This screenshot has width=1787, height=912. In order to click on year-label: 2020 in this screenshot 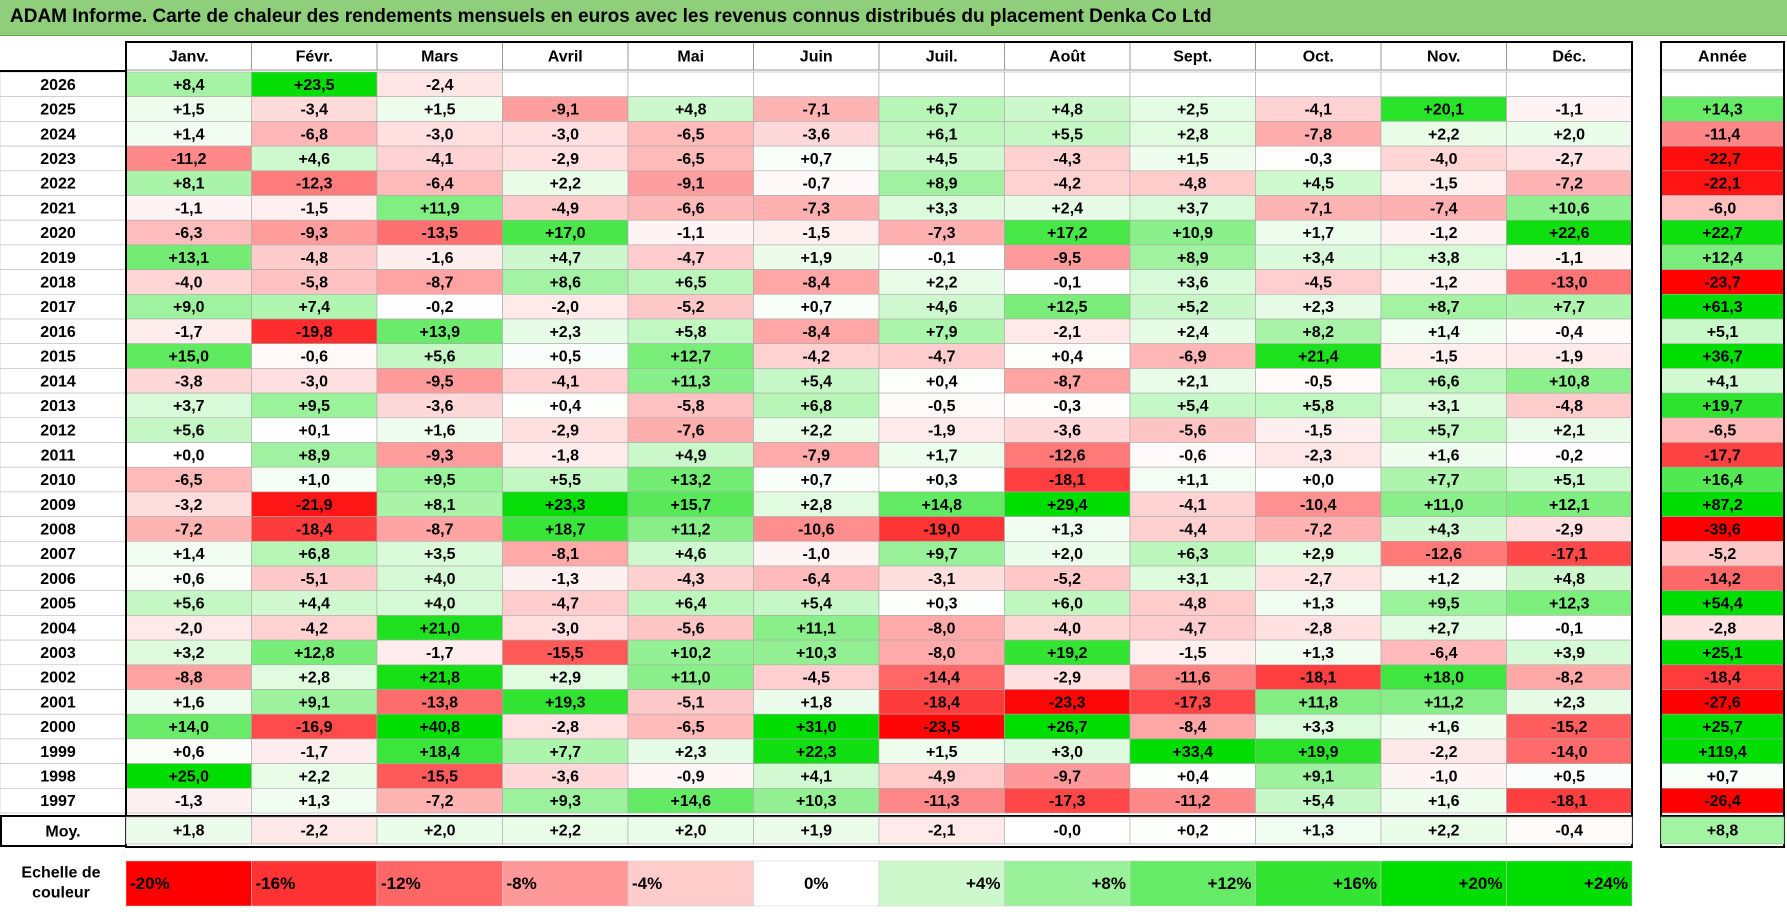, I will do `click(58, 233)`.